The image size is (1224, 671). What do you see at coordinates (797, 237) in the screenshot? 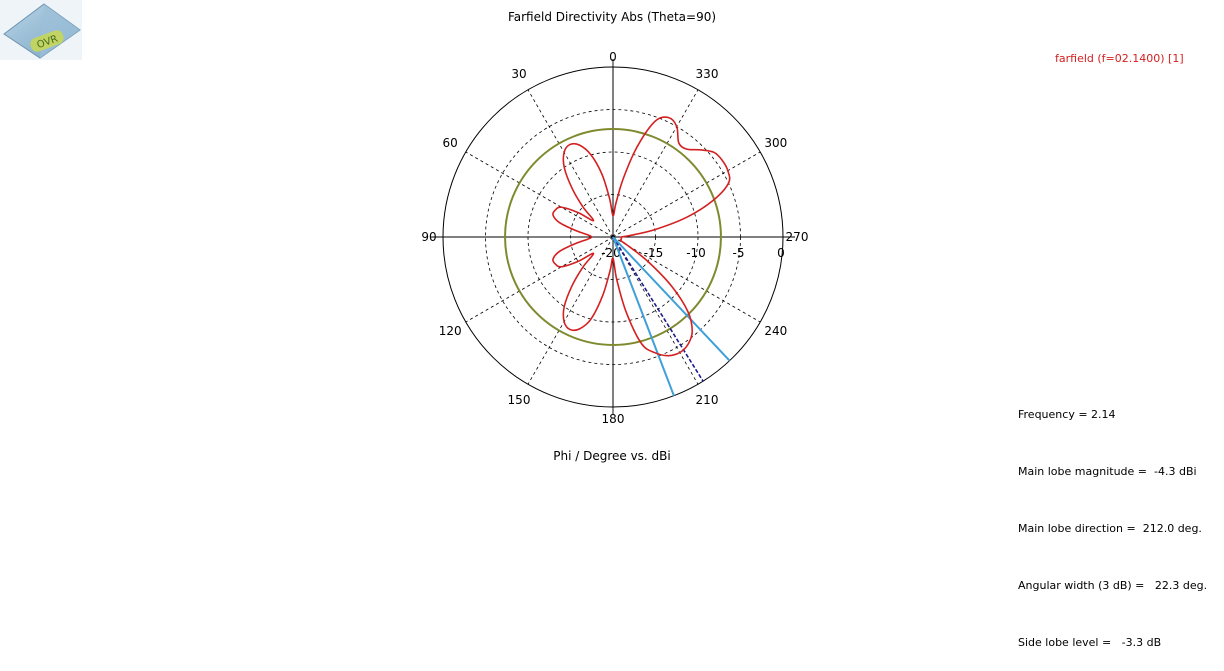
I see `angle-tick-label-270: 270` at bounding box center [797, 237].